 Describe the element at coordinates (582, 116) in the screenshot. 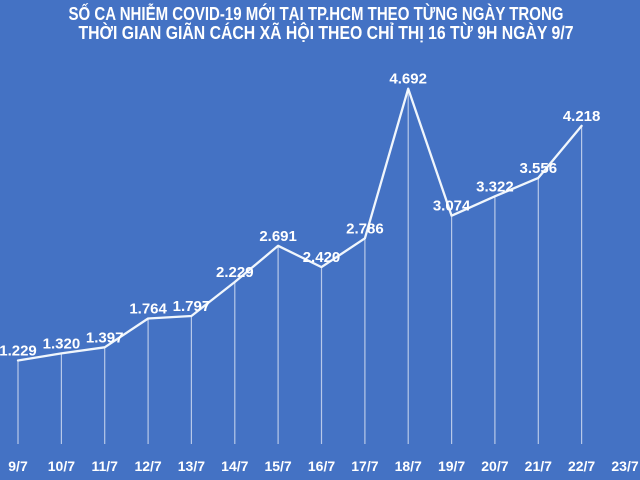

I see `data-label: 4.218` at that location.